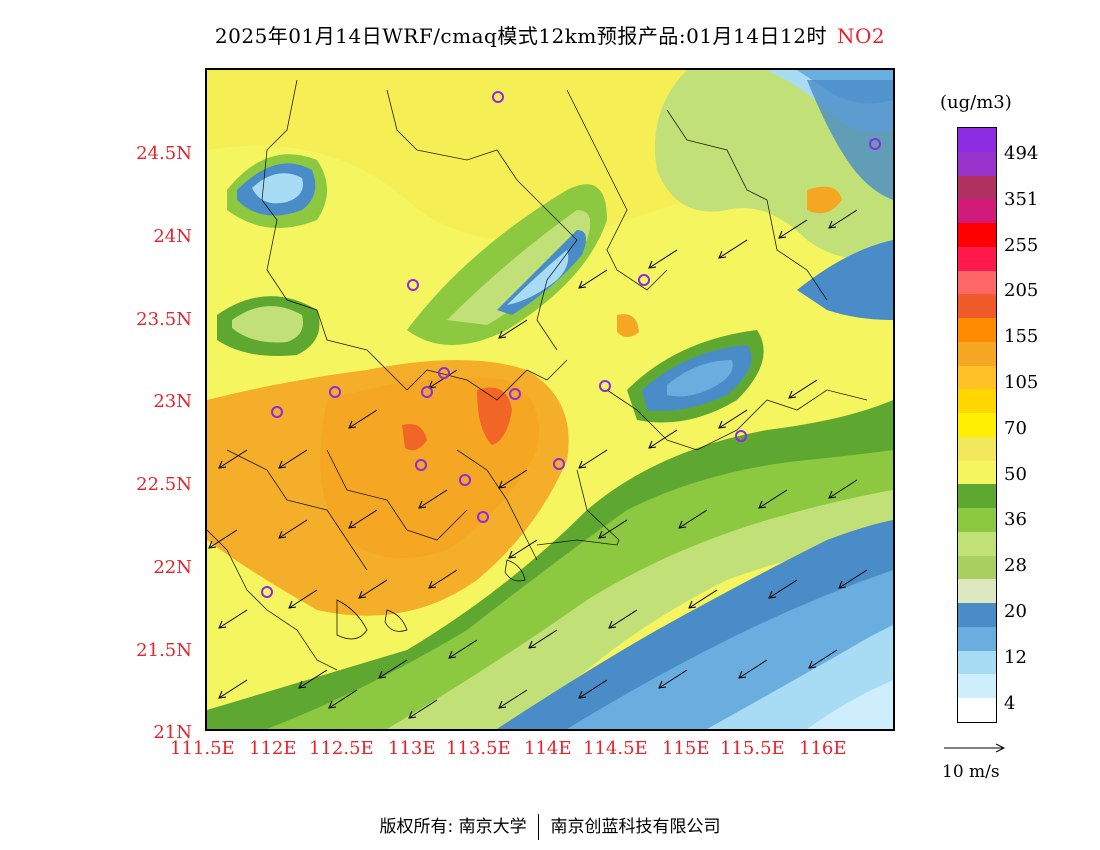  I want to click on x-label-111-5e: 111.5E, so click(202, 748).